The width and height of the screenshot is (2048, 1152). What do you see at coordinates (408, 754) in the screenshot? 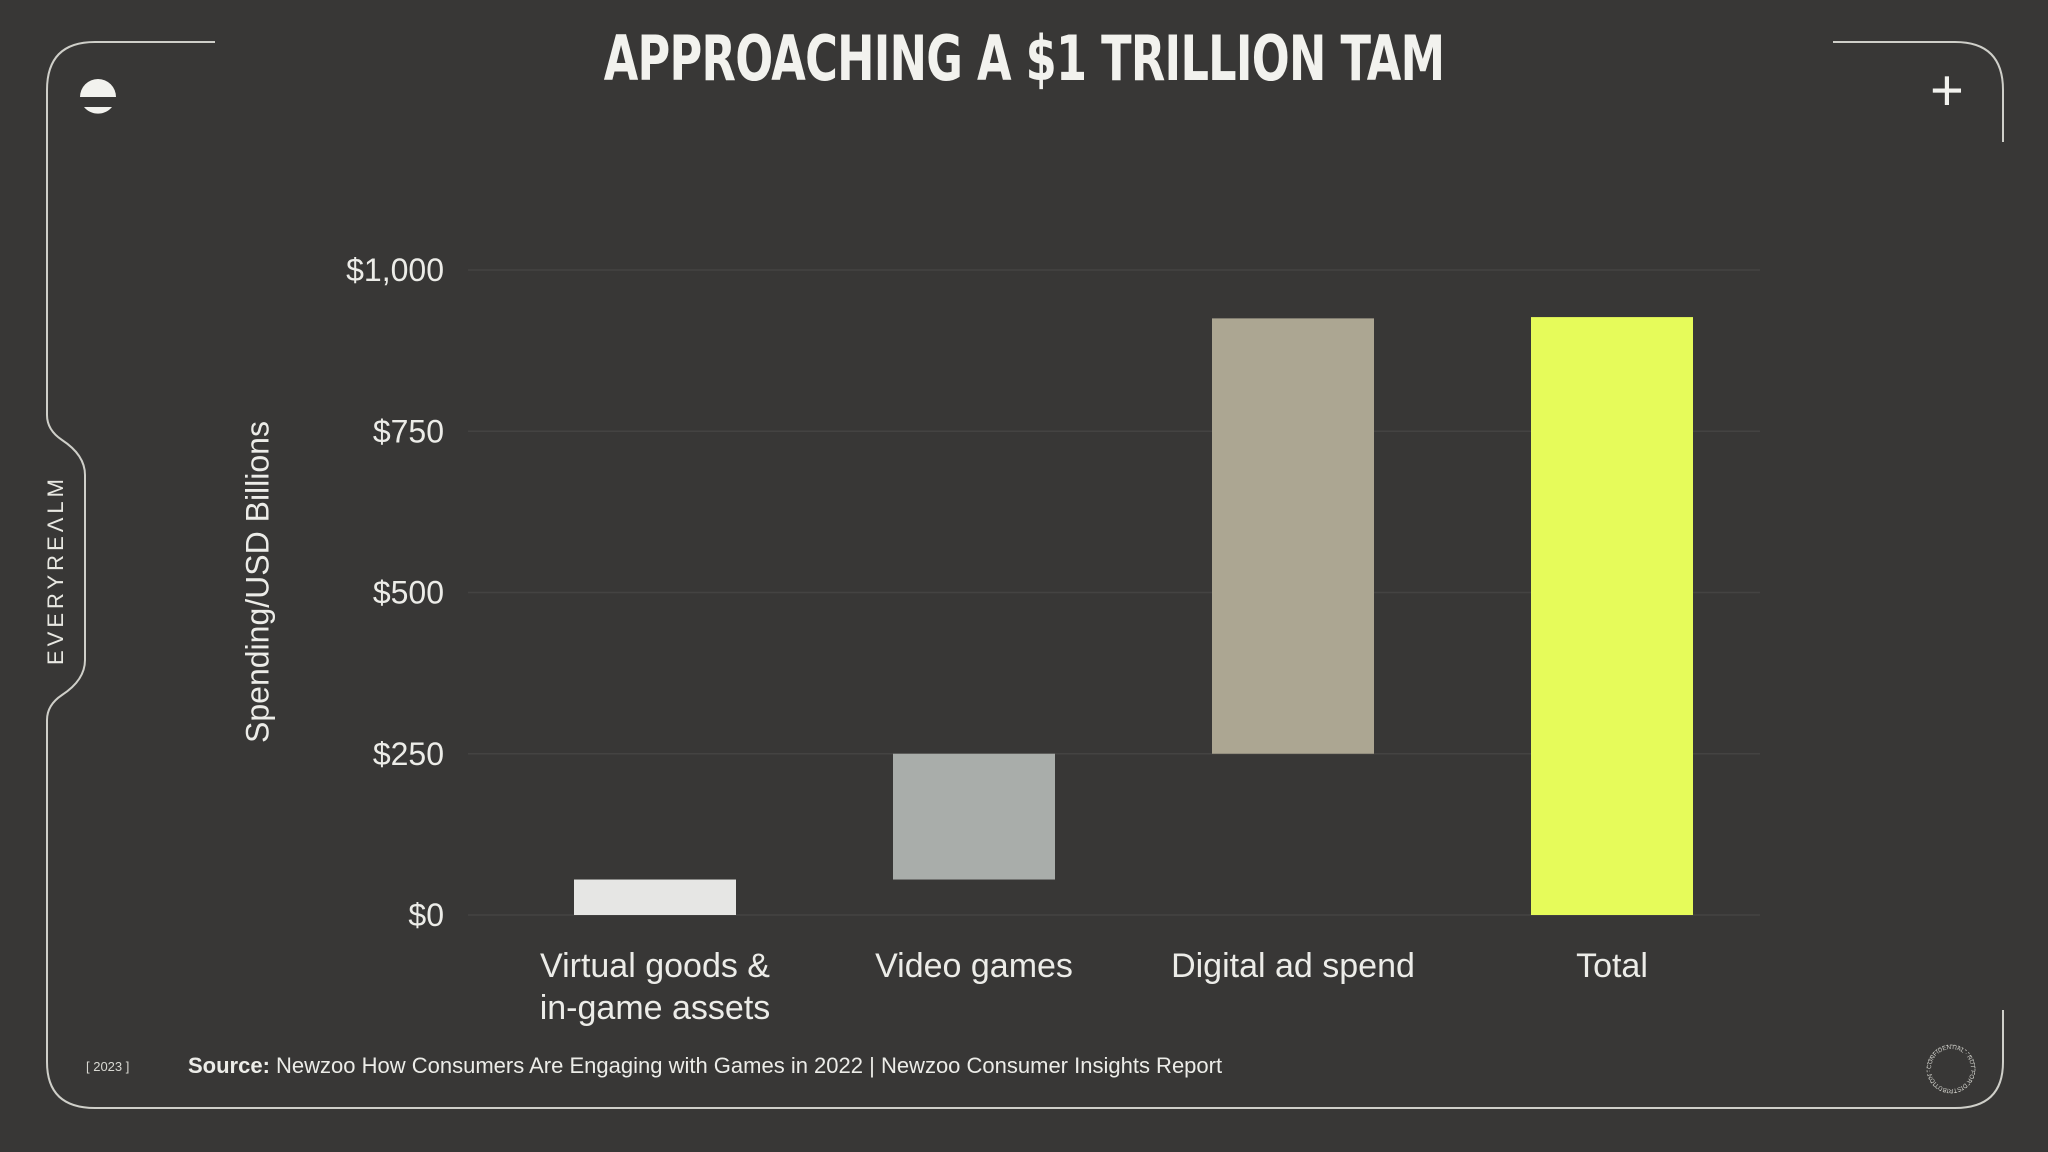
I see `y-tick-label: $250` at bounding box center [408, 754].